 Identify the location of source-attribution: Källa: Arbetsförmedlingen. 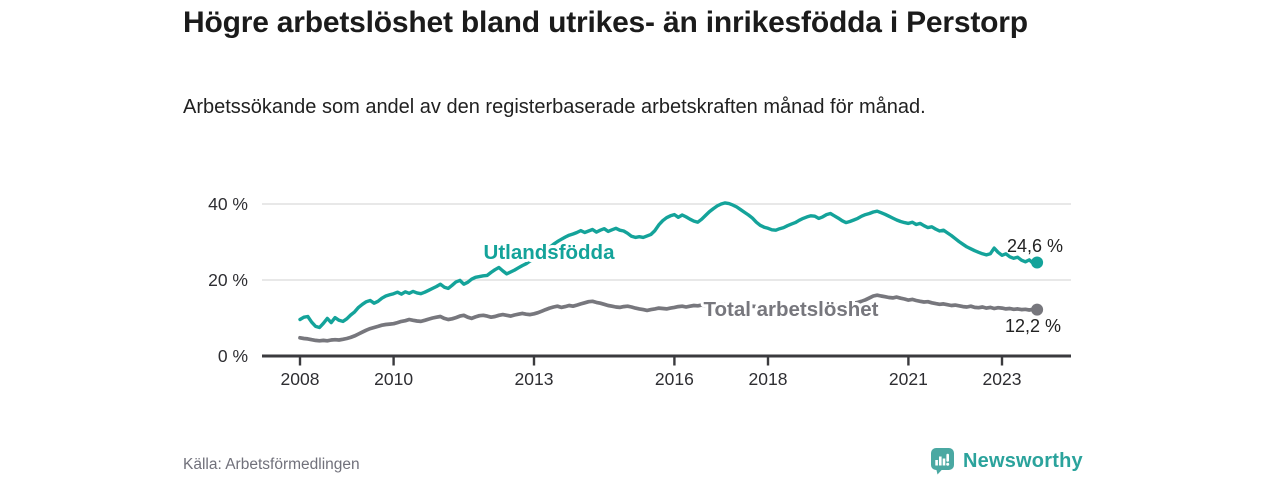
(271, 464).